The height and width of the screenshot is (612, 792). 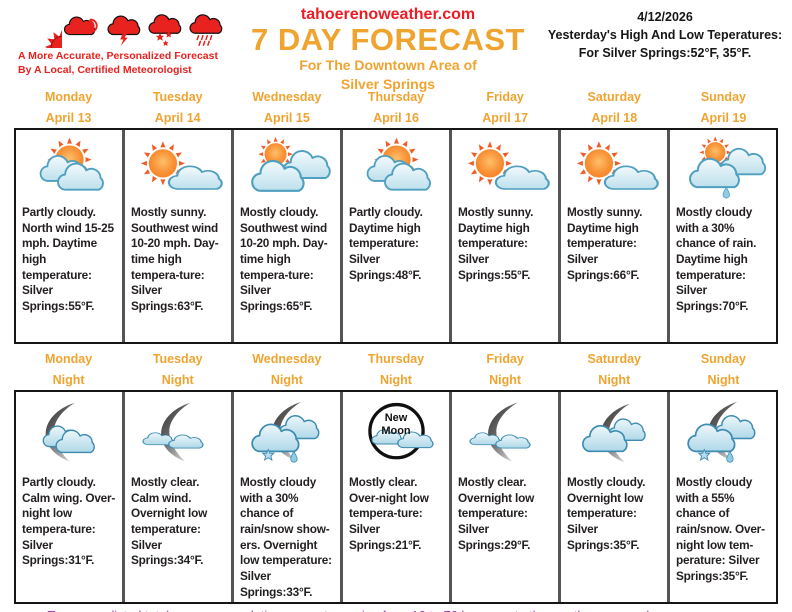 What do you see at coordinates (177, 369) in the screenshot?
I see `night-header-tuesday: Tuesday Night` at bounding box center [177, 369].